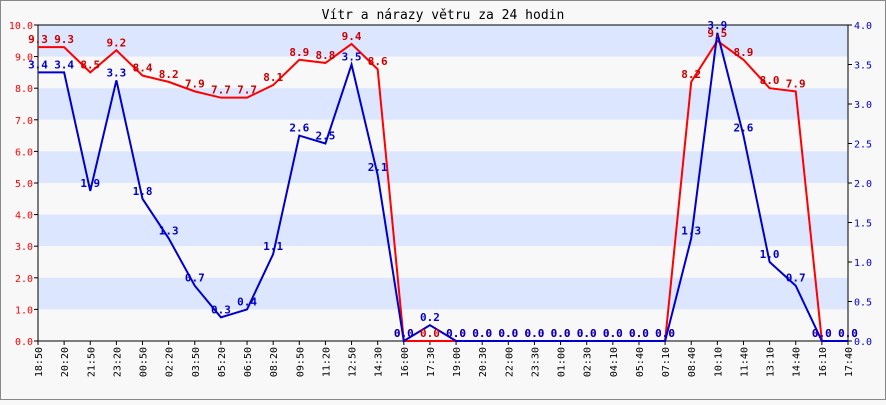 This screenshot has height=405, width=886. Describe the element at coordinates (24, 279) in the screenshot. I see `y-left-tick-label: 2.0` at that location.